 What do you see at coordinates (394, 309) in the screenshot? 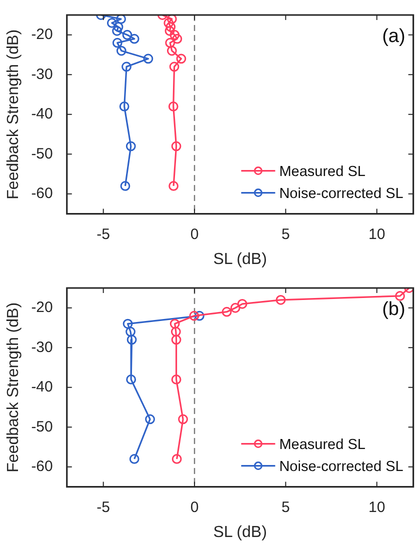
I see `annotation: (b)` at bounding box center [394, 309].